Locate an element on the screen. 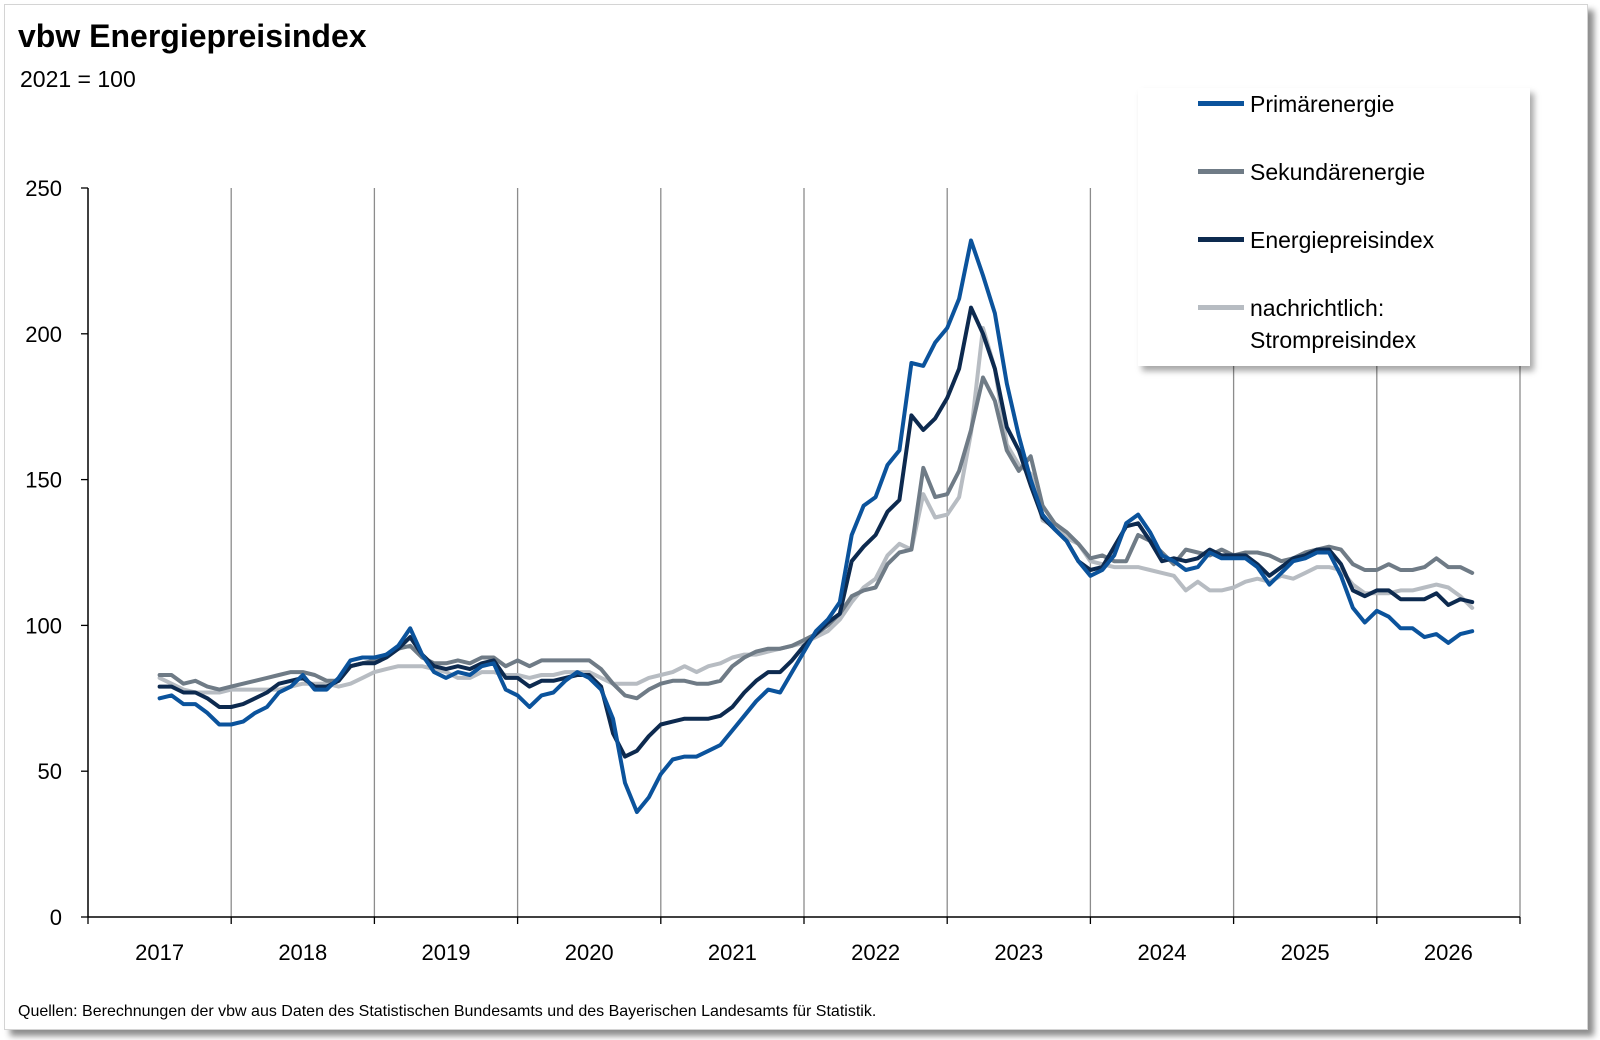 Image resolution: width=1600 pixels, height=1040 pixels. legend-label: Energiepreisindex is located at coordinates (1342, 240).